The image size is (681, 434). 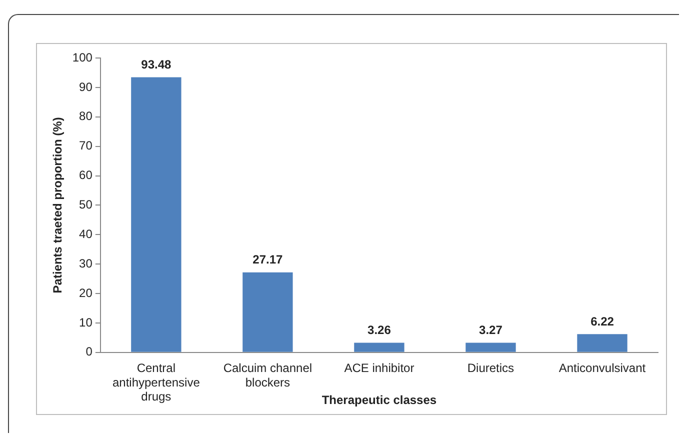 I want to click on y-tick-label: 50, so click(x=86, y=205).